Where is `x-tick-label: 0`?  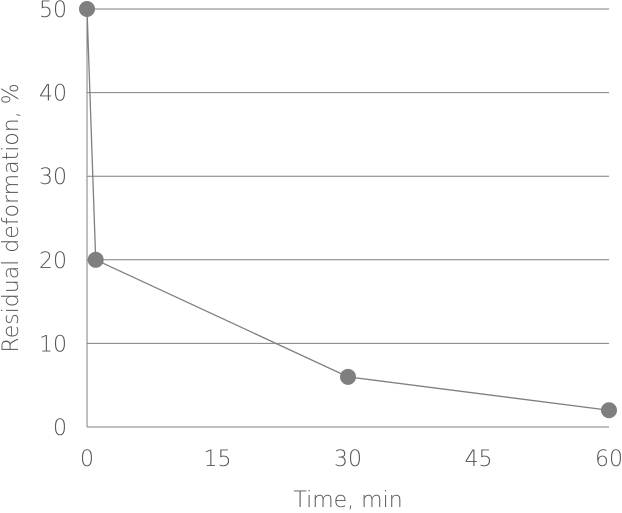
x-tick-label: 0 is located at coordinates (87, 459).